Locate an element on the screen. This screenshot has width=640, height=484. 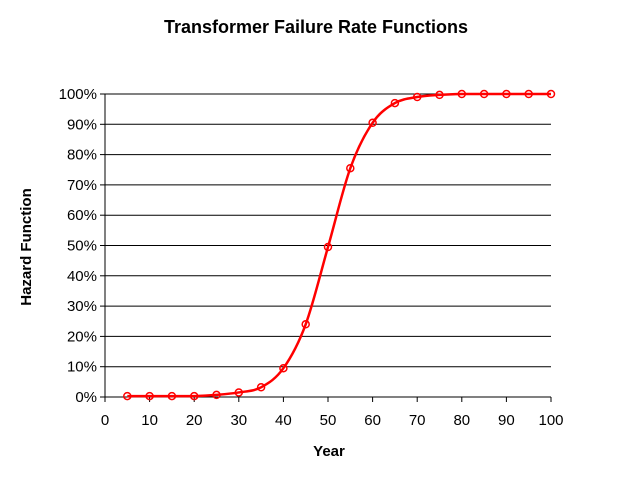
y-tick-label: 80% is located at coordinates (82, 155).